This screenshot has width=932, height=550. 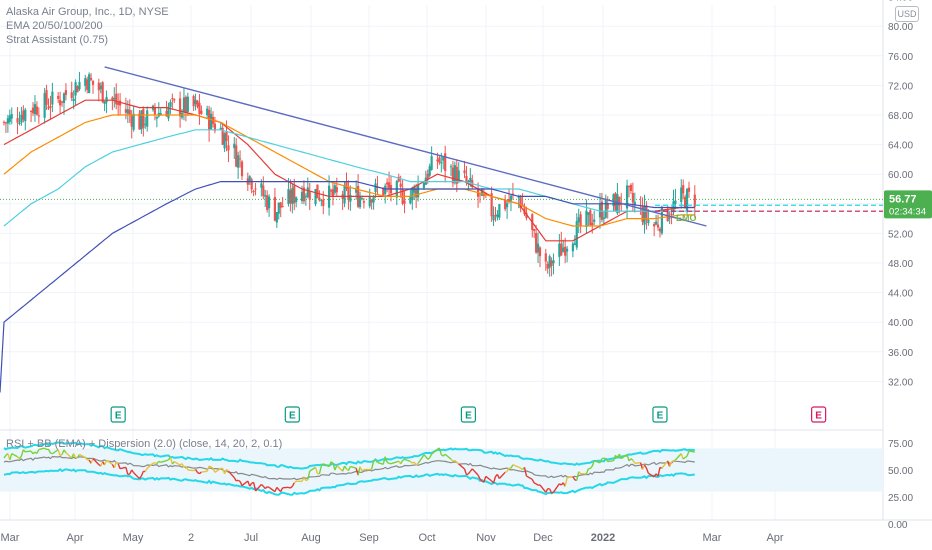 What do you see at coordinates (392, 538) in the screenshot?
I see `time-axis: Mar Apr May 2 Jul Aug Sep Oct Nov Dec 2022 Mar Apr` at bounding box center [392, 538].